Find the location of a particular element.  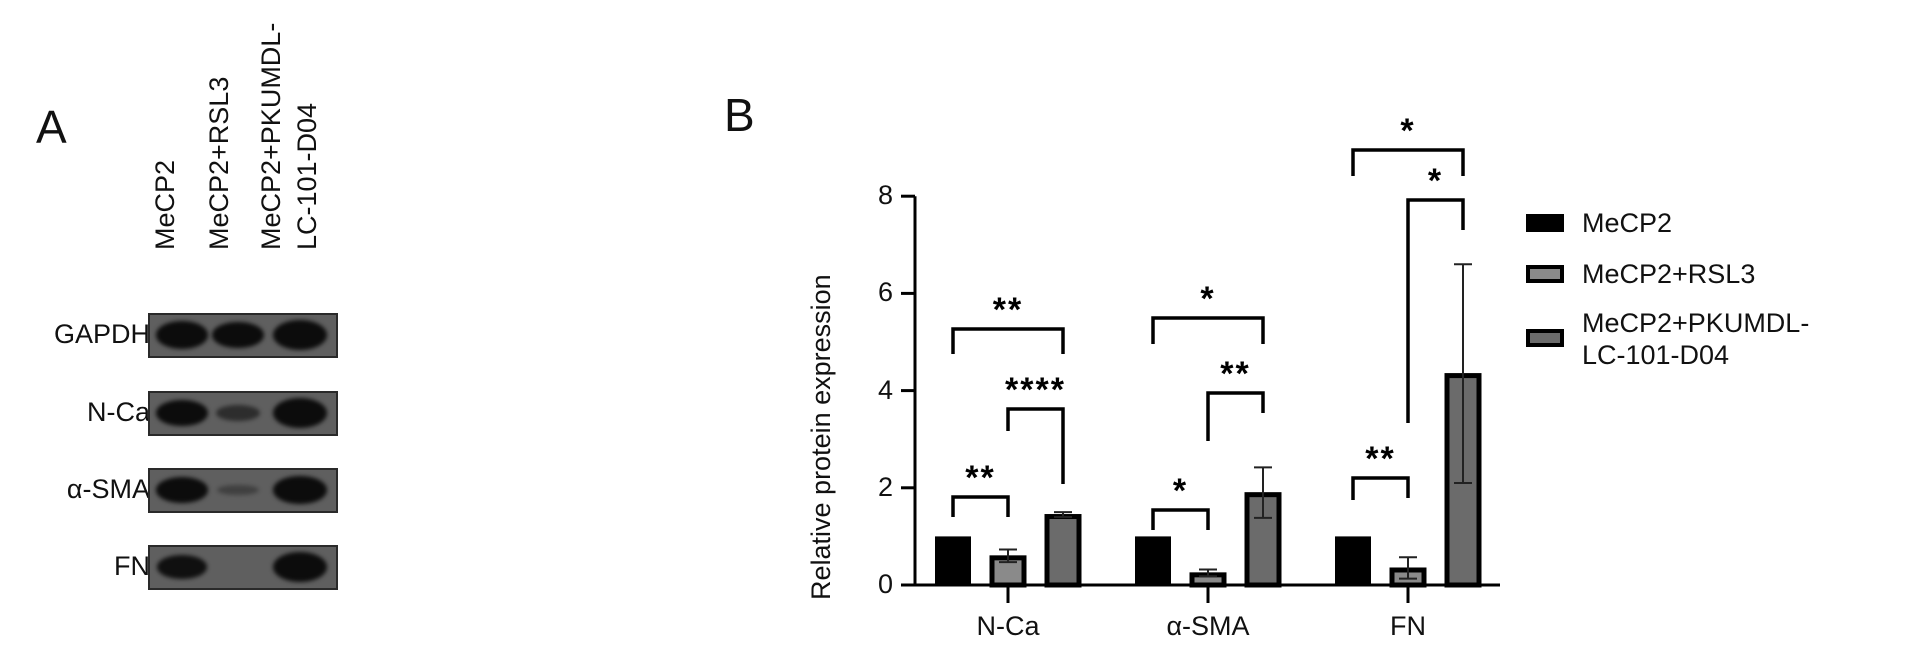

blot-label: GAPDH is located at coordinates (101, 334).